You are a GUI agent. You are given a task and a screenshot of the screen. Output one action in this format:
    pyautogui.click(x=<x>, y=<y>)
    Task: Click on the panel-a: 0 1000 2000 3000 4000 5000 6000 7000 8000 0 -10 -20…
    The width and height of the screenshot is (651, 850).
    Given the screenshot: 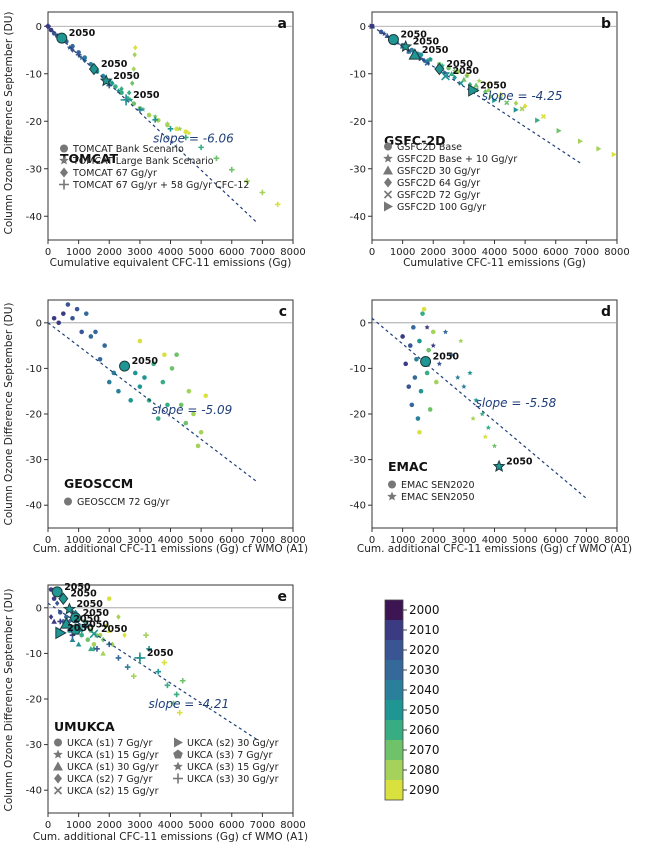 What is the action you would take?
    pyautogui.click(x=154, y=140)
    